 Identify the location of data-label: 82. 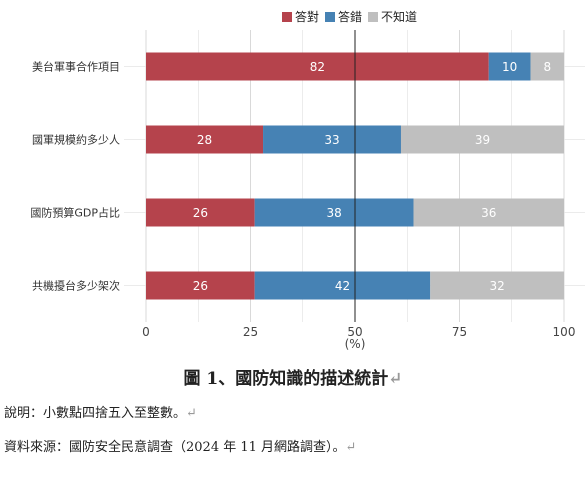
(317, 67).